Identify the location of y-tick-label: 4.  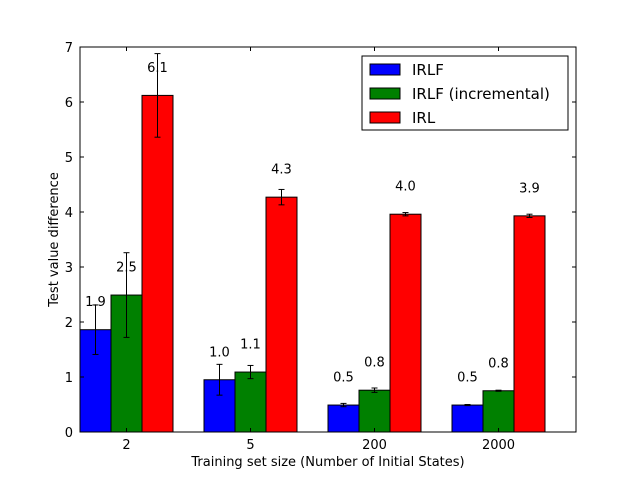
(69, 213).